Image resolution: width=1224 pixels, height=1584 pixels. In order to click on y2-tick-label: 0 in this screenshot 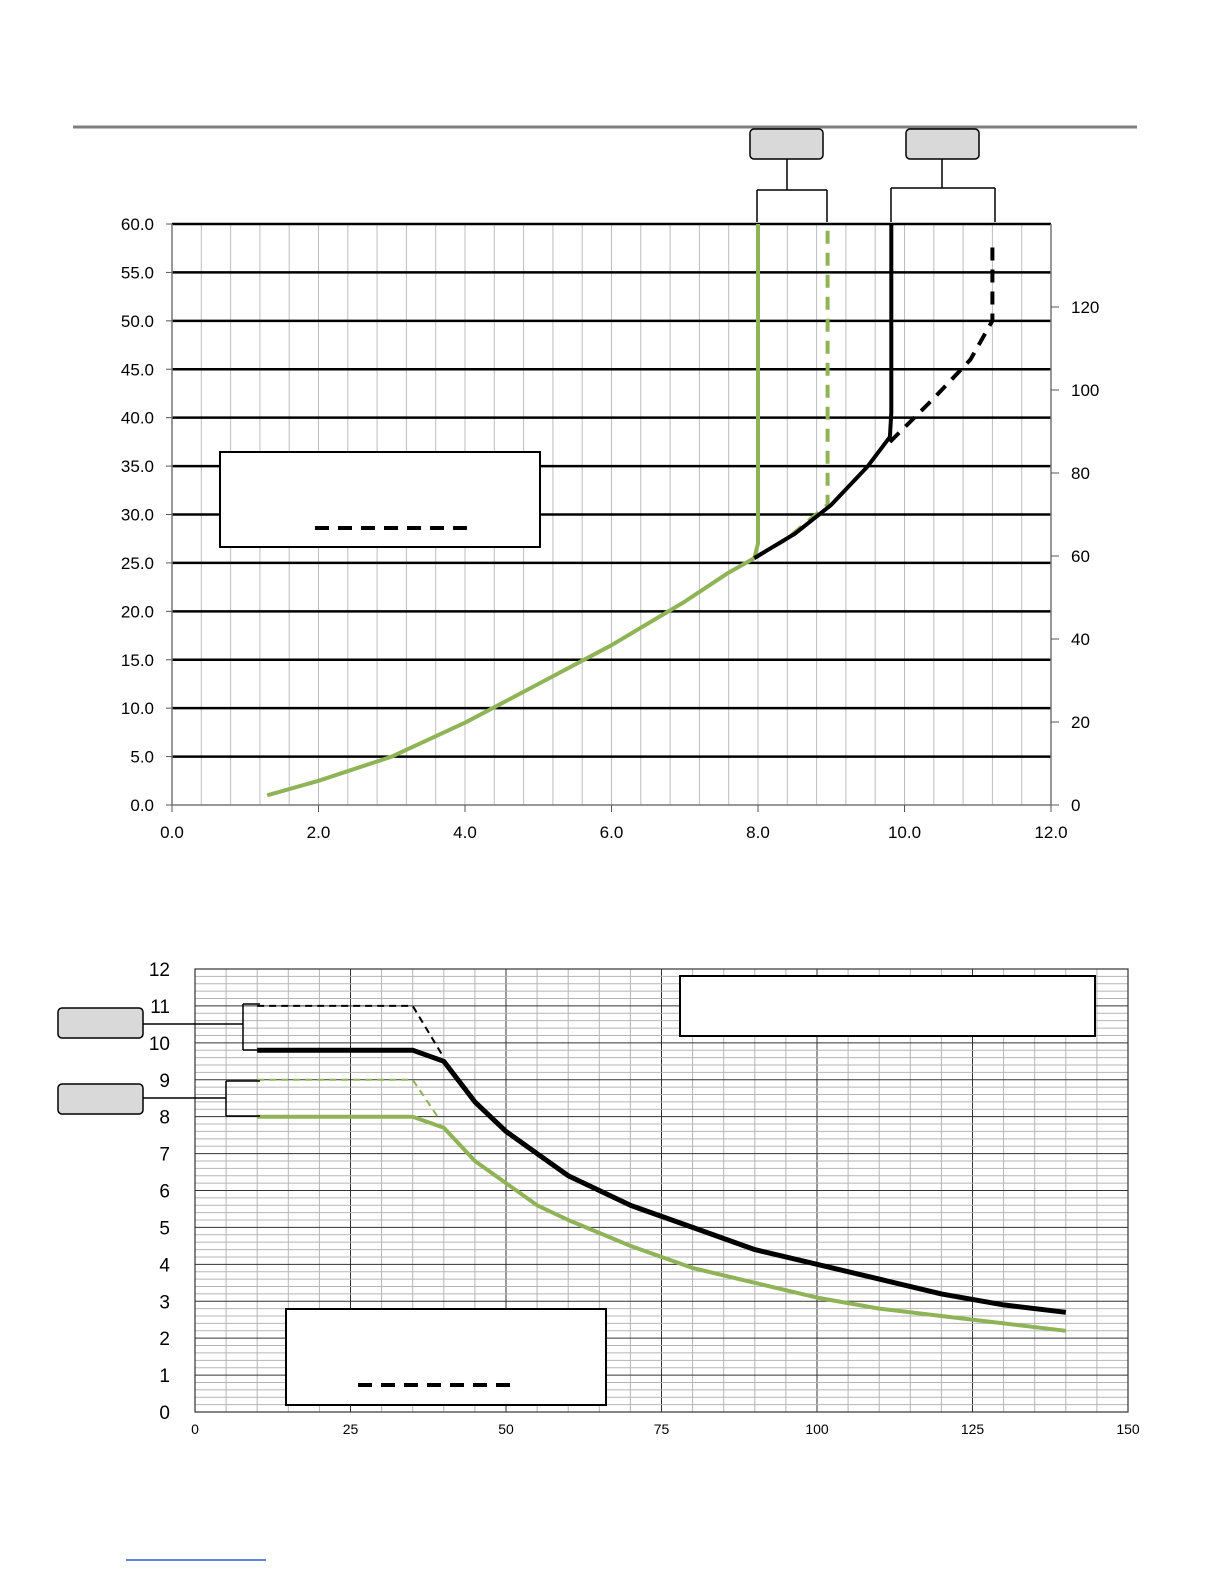, I will do `click(1075, 805)`.